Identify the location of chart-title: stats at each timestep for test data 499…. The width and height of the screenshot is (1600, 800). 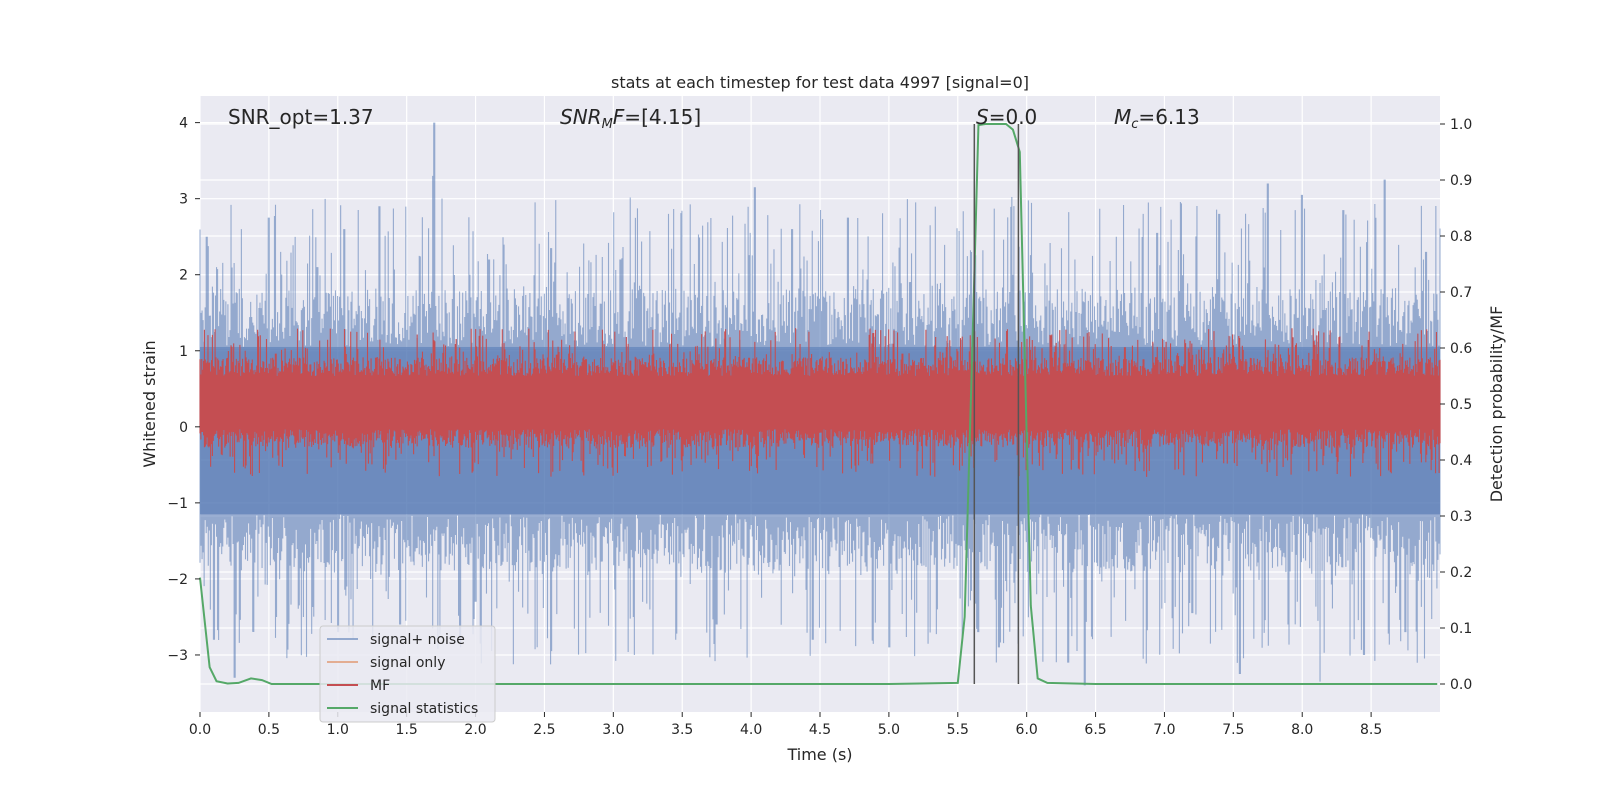
(820, 82).